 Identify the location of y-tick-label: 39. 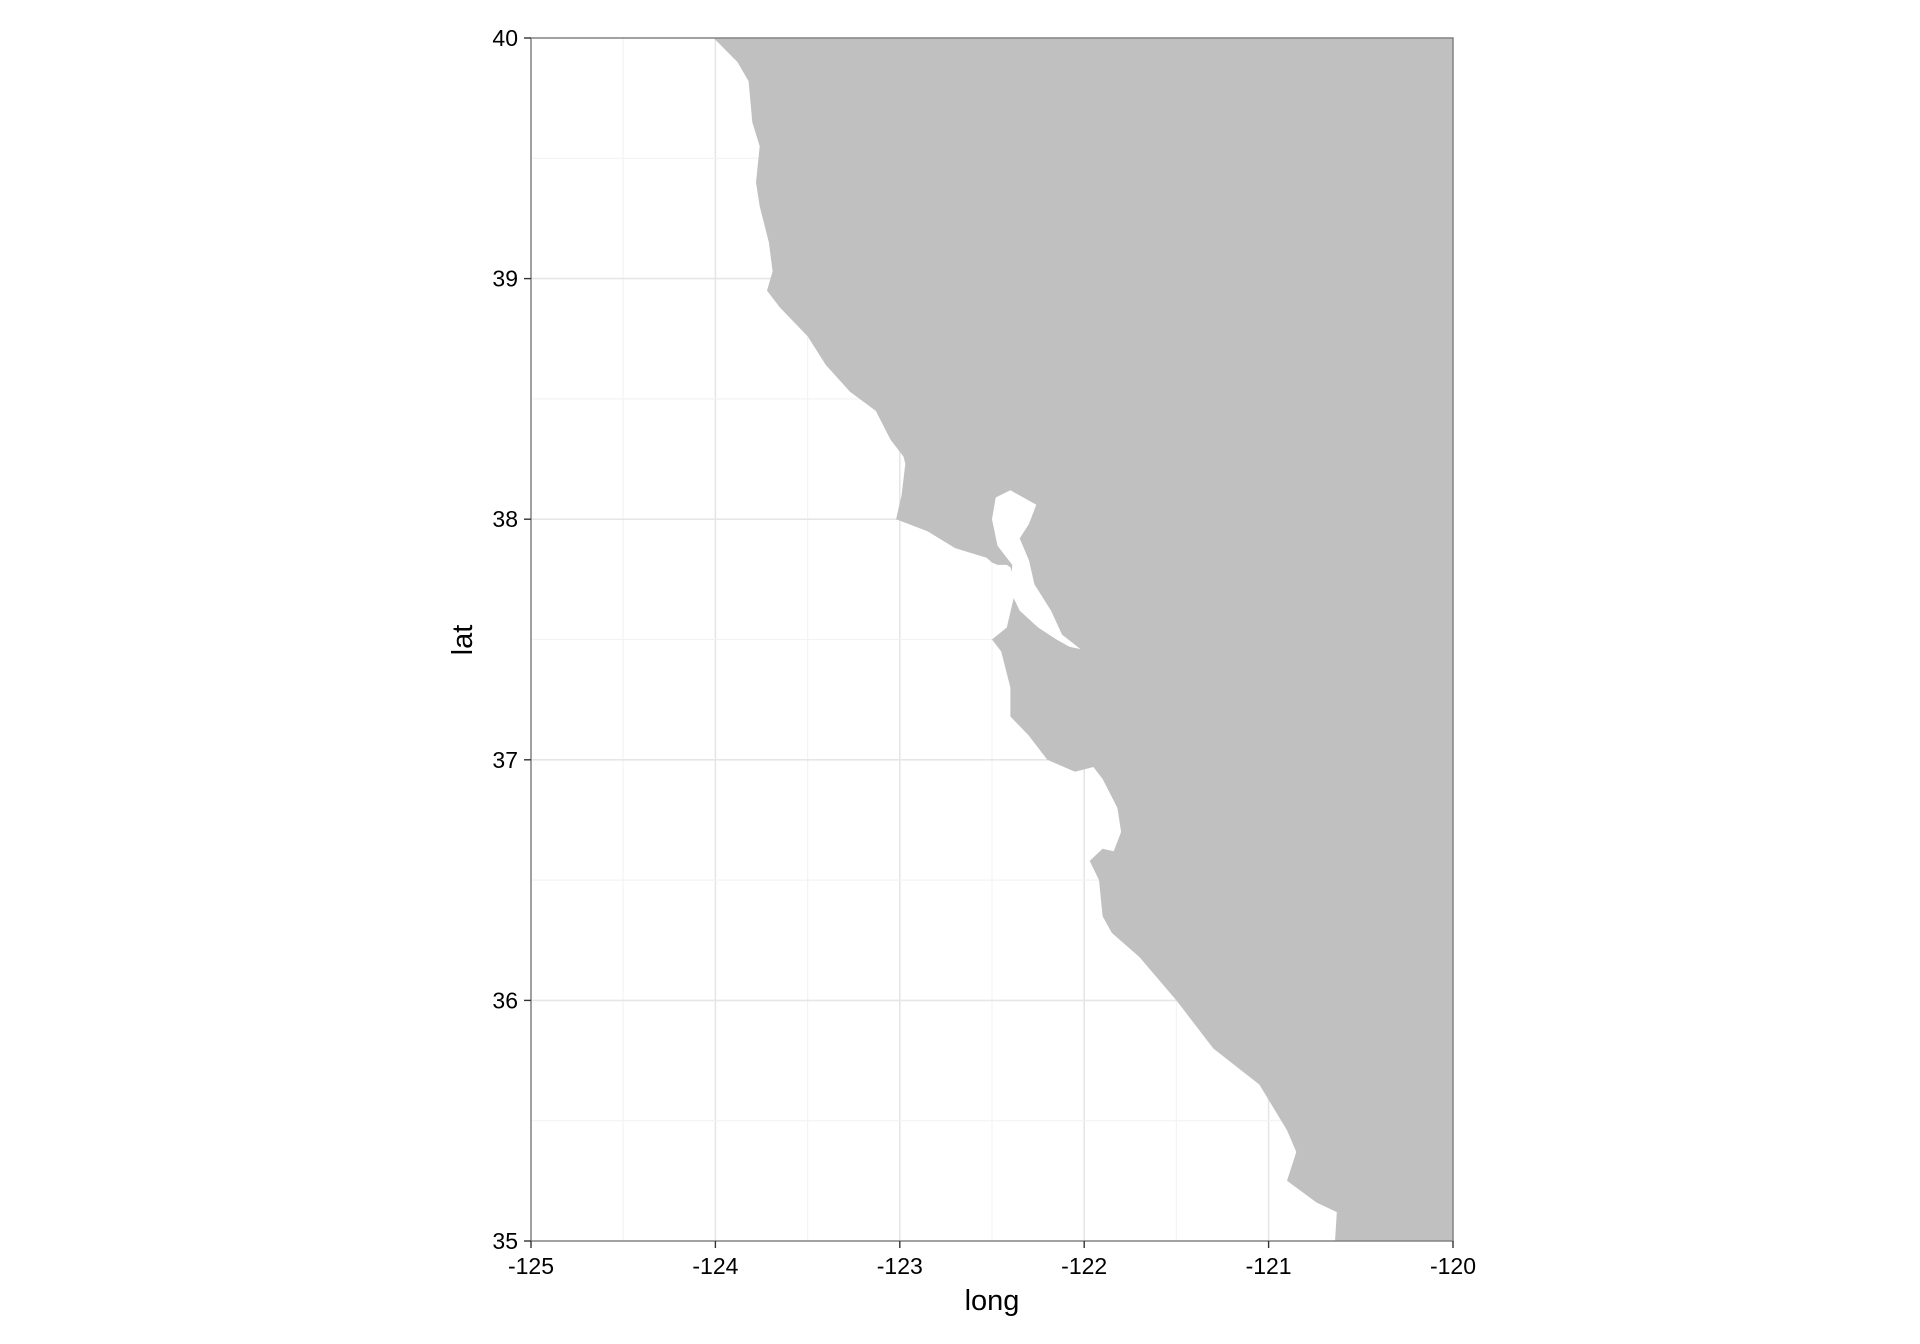
(505, 279).